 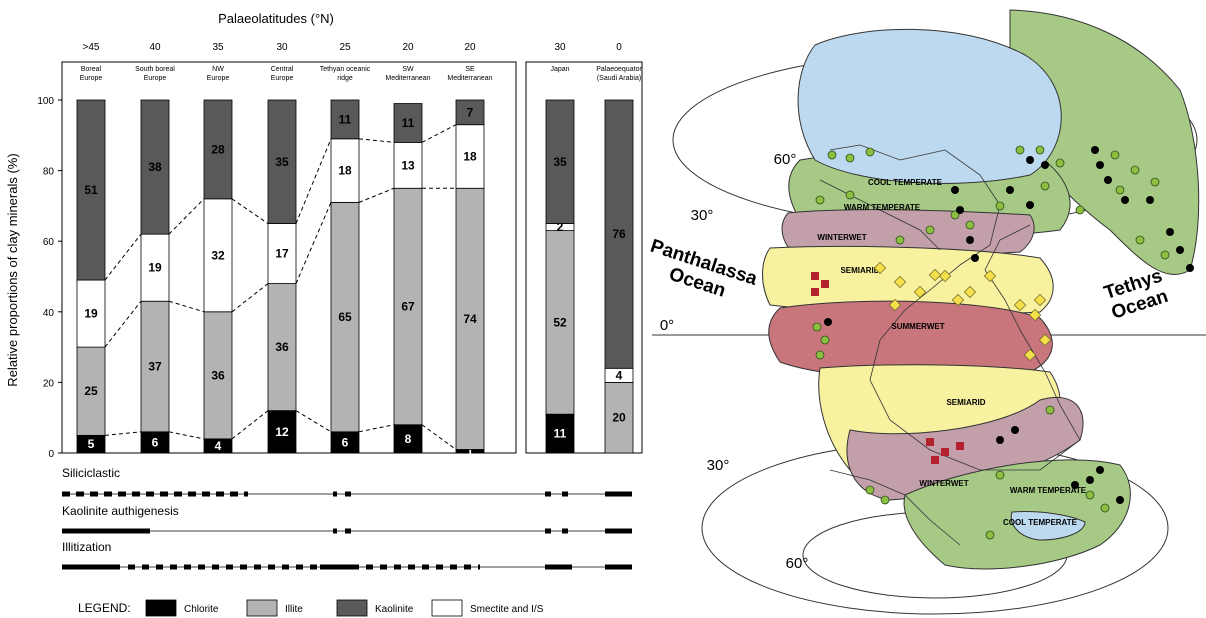 What do you see at coordinates (394, 609) in the screenshot?
I see `legend-label: Kaolinite` at bounding box center [394, 609].